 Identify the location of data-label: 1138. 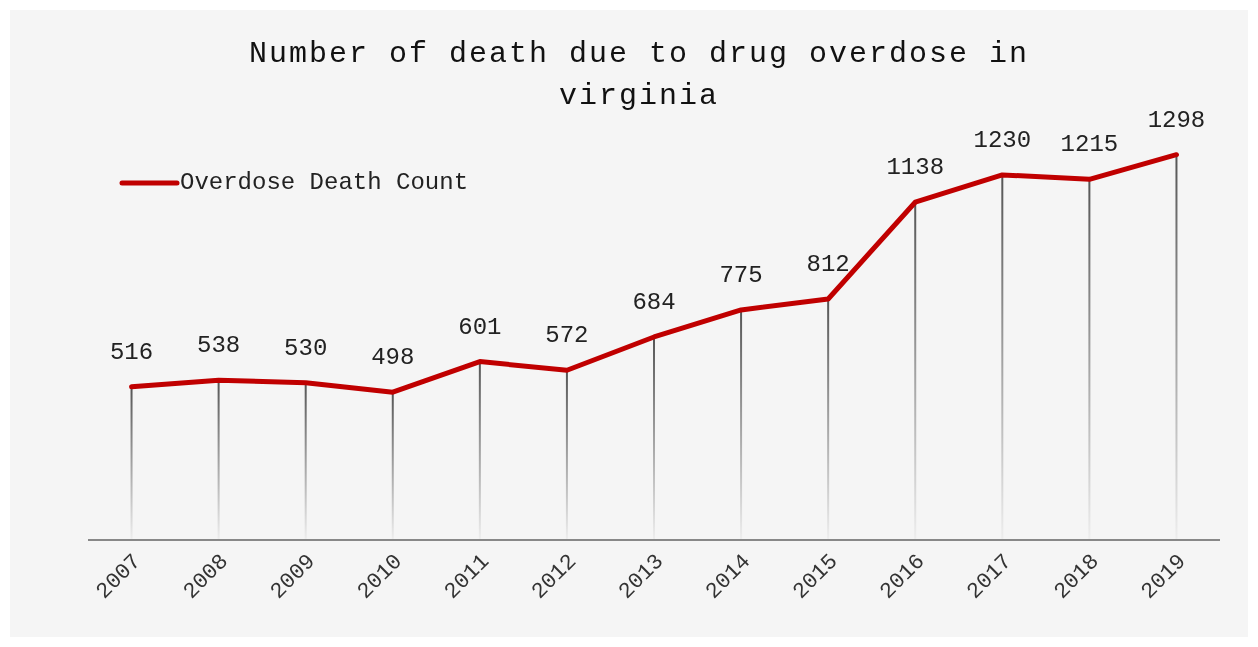
(915, 168).